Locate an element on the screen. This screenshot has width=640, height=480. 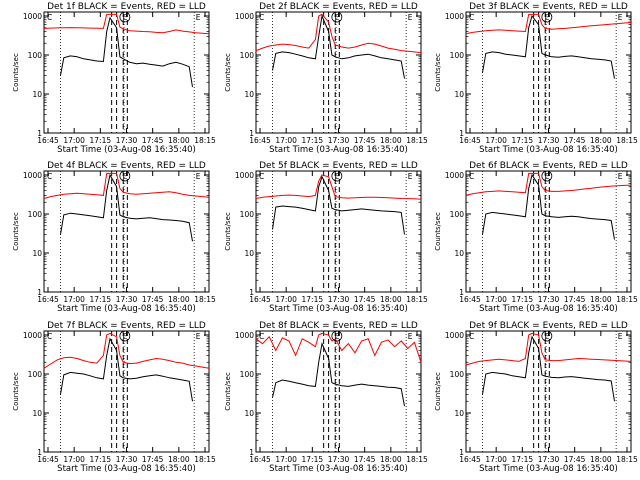
x-tick-label: 16:45 is located at coordinates (470, 140).